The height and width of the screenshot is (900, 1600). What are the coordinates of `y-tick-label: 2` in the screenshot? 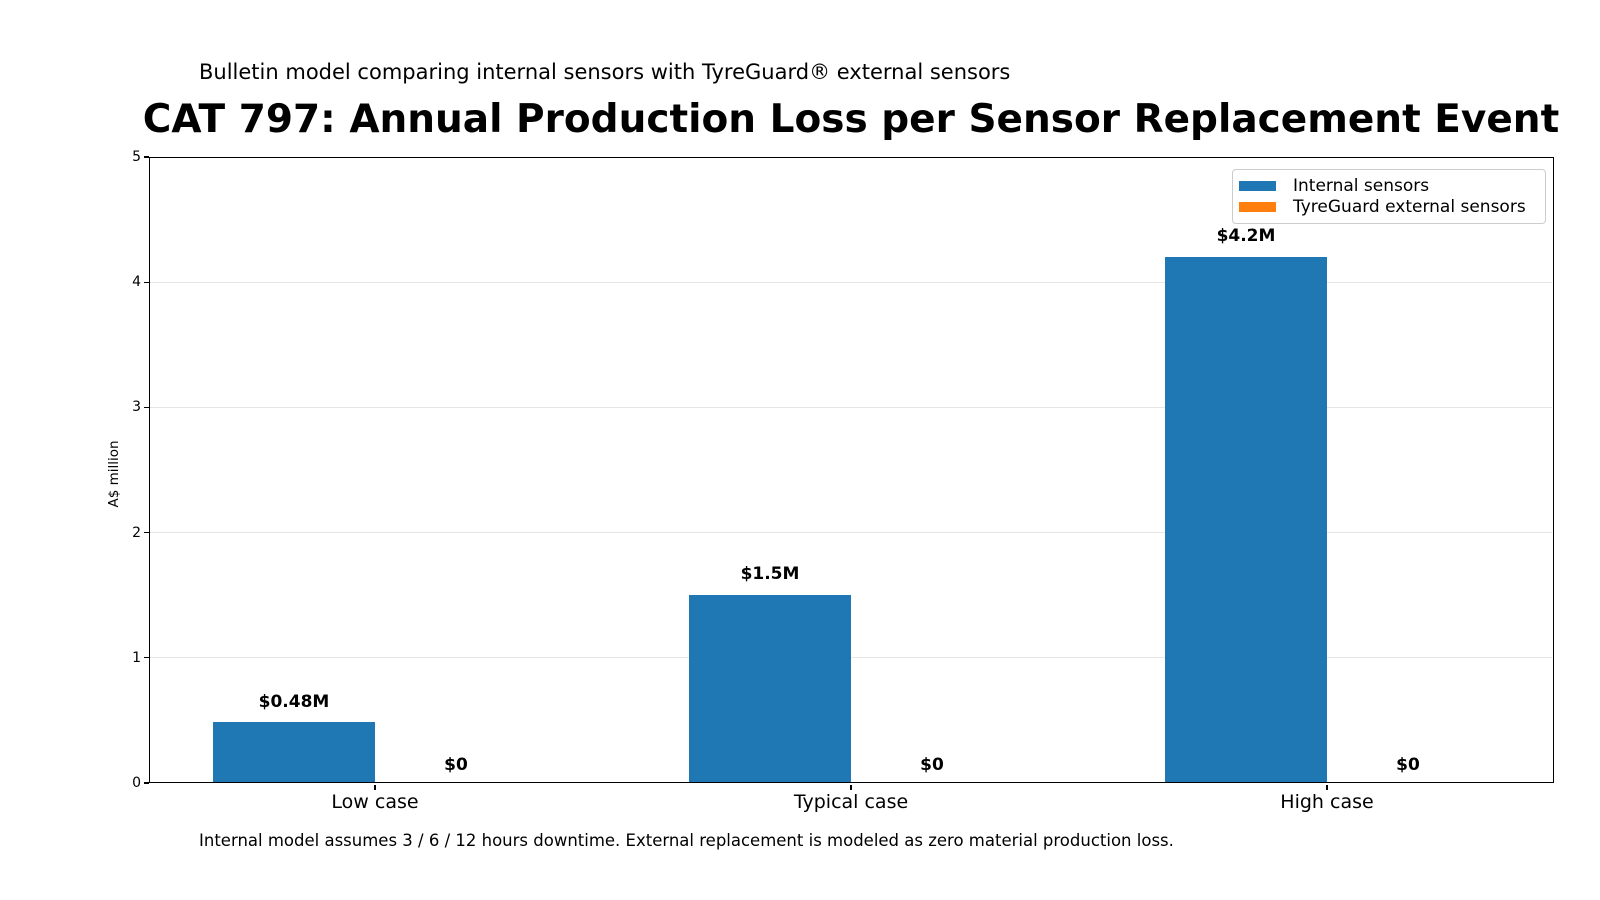 It's located at (136, 532).